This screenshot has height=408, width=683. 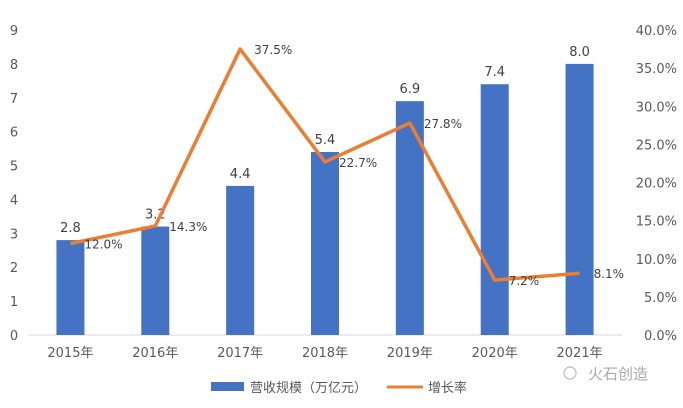 What do you see at coordinates (14, 200) in the screenshot?
I see `left-axis-tick: 4` at bounding box center [14, 200].